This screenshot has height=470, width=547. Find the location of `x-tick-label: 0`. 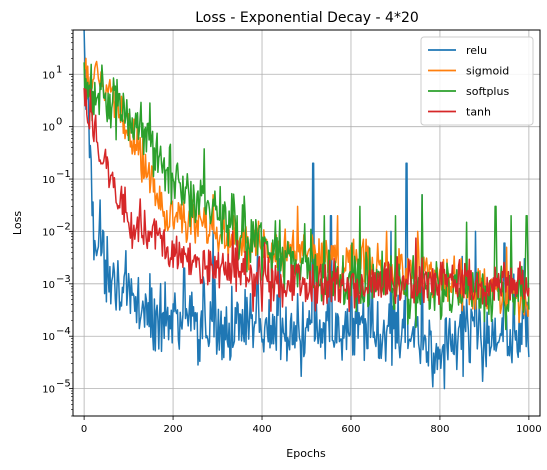

x-tick-label: 0 is located at coordinates (84, 429).